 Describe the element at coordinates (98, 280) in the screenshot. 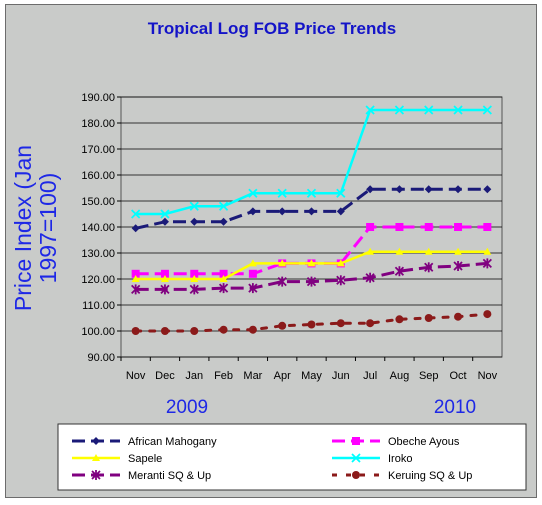

I see `y-tick-label: 120.00` at that location.